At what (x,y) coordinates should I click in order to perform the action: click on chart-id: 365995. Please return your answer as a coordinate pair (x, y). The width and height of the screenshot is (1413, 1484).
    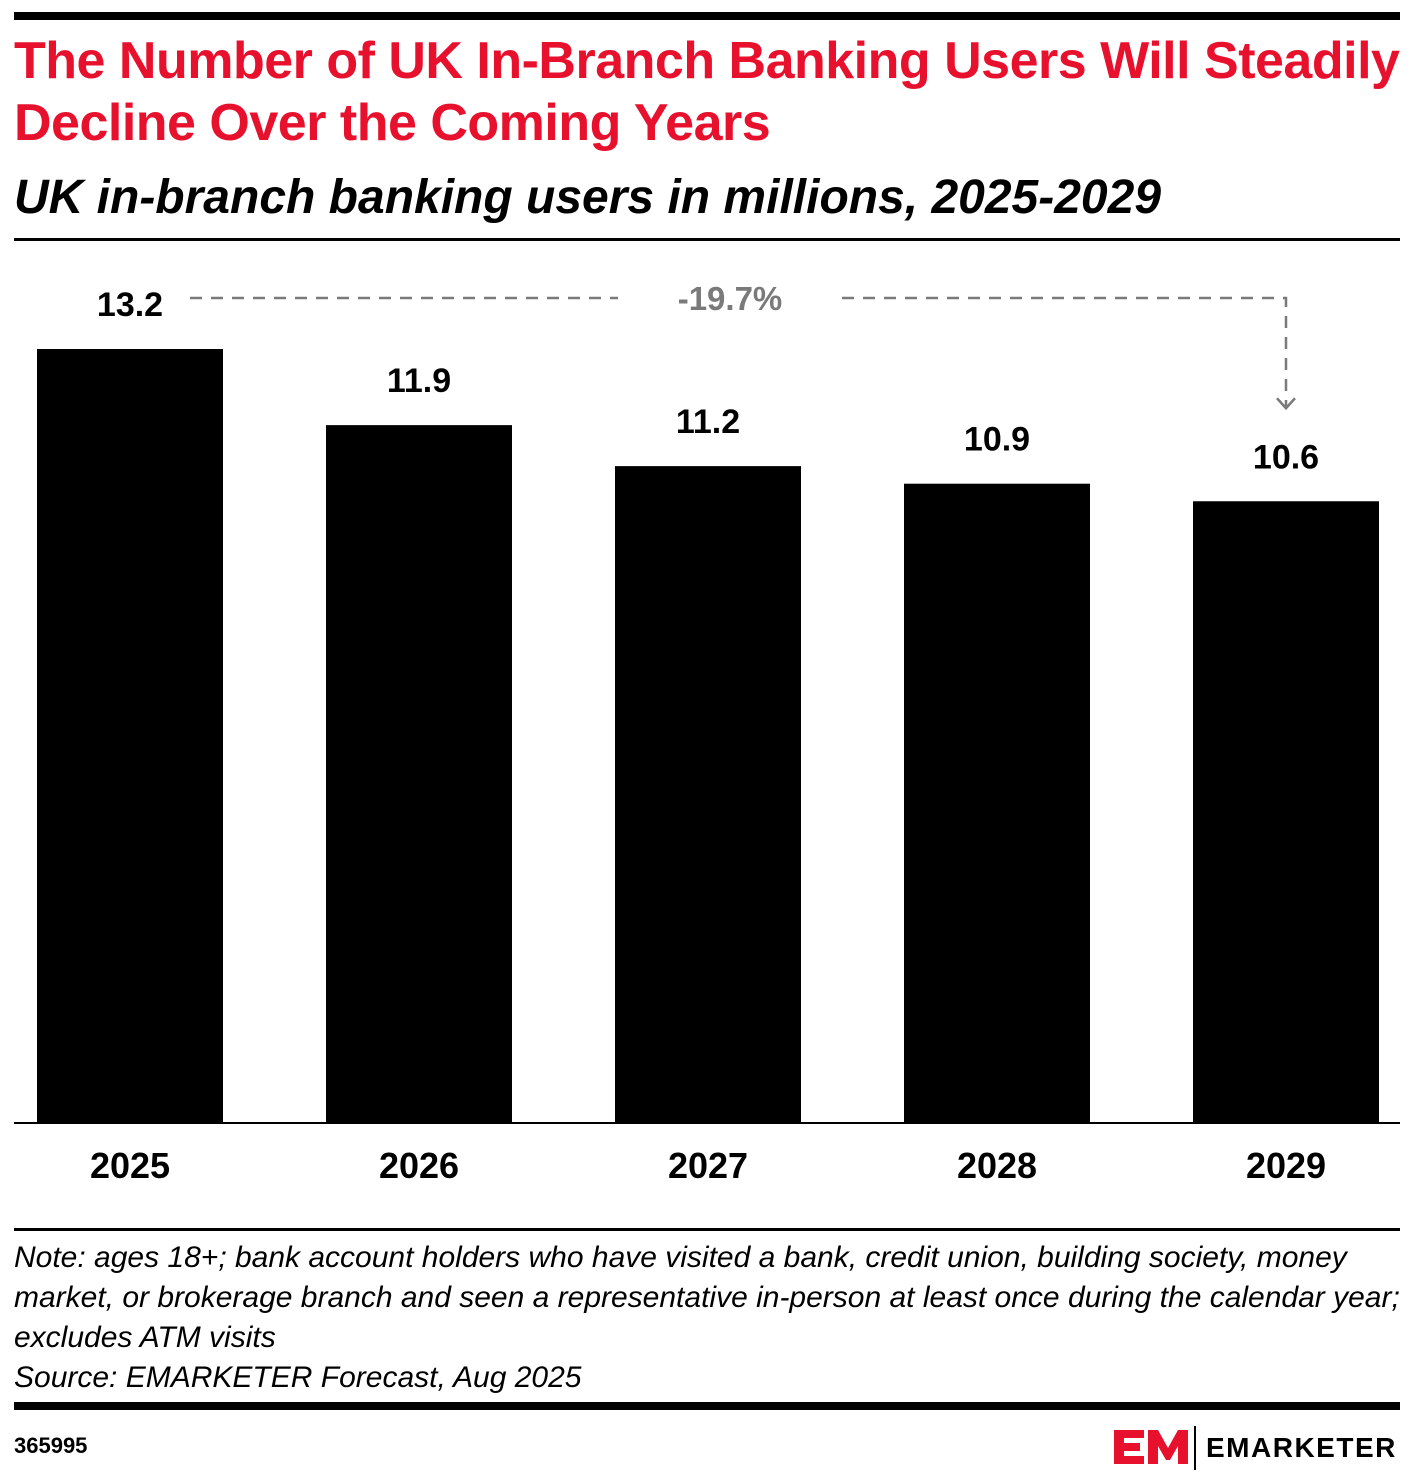
    Looking at the image, I should click on (51, 1445).